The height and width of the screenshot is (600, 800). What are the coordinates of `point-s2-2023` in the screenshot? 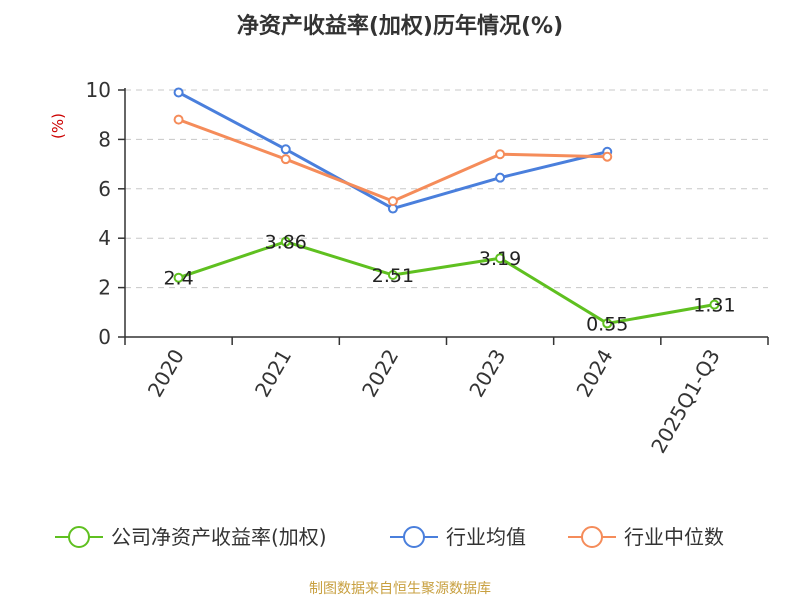 It's located at (500, 154).